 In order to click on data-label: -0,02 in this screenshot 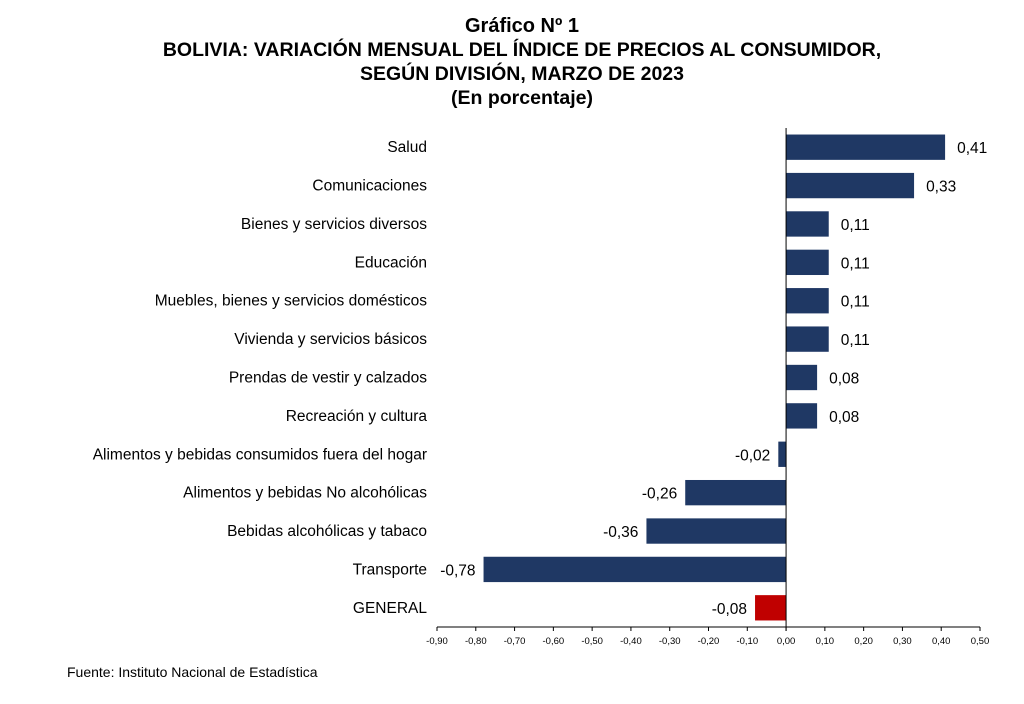, I will do `click(752, 455)`.